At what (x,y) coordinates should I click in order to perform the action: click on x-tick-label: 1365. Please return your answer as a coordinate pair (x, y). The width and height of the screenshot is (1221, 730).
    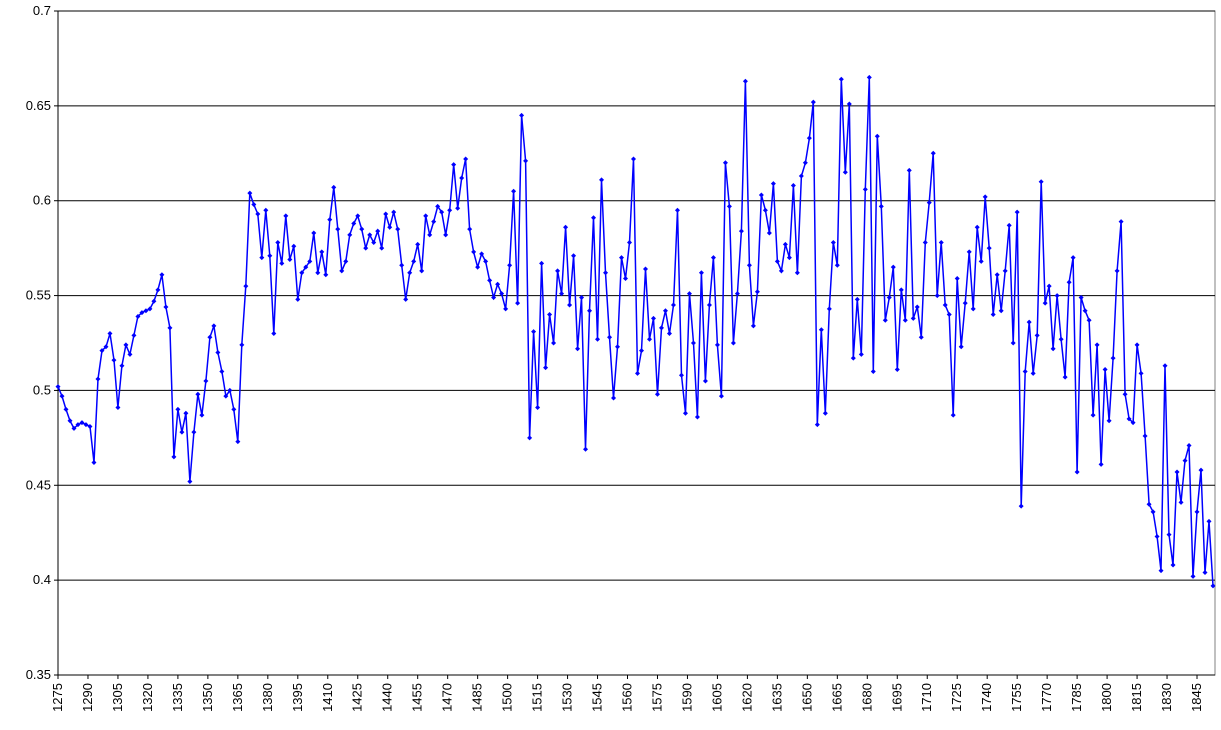
    Looking at the image, I should click on (237, 697).